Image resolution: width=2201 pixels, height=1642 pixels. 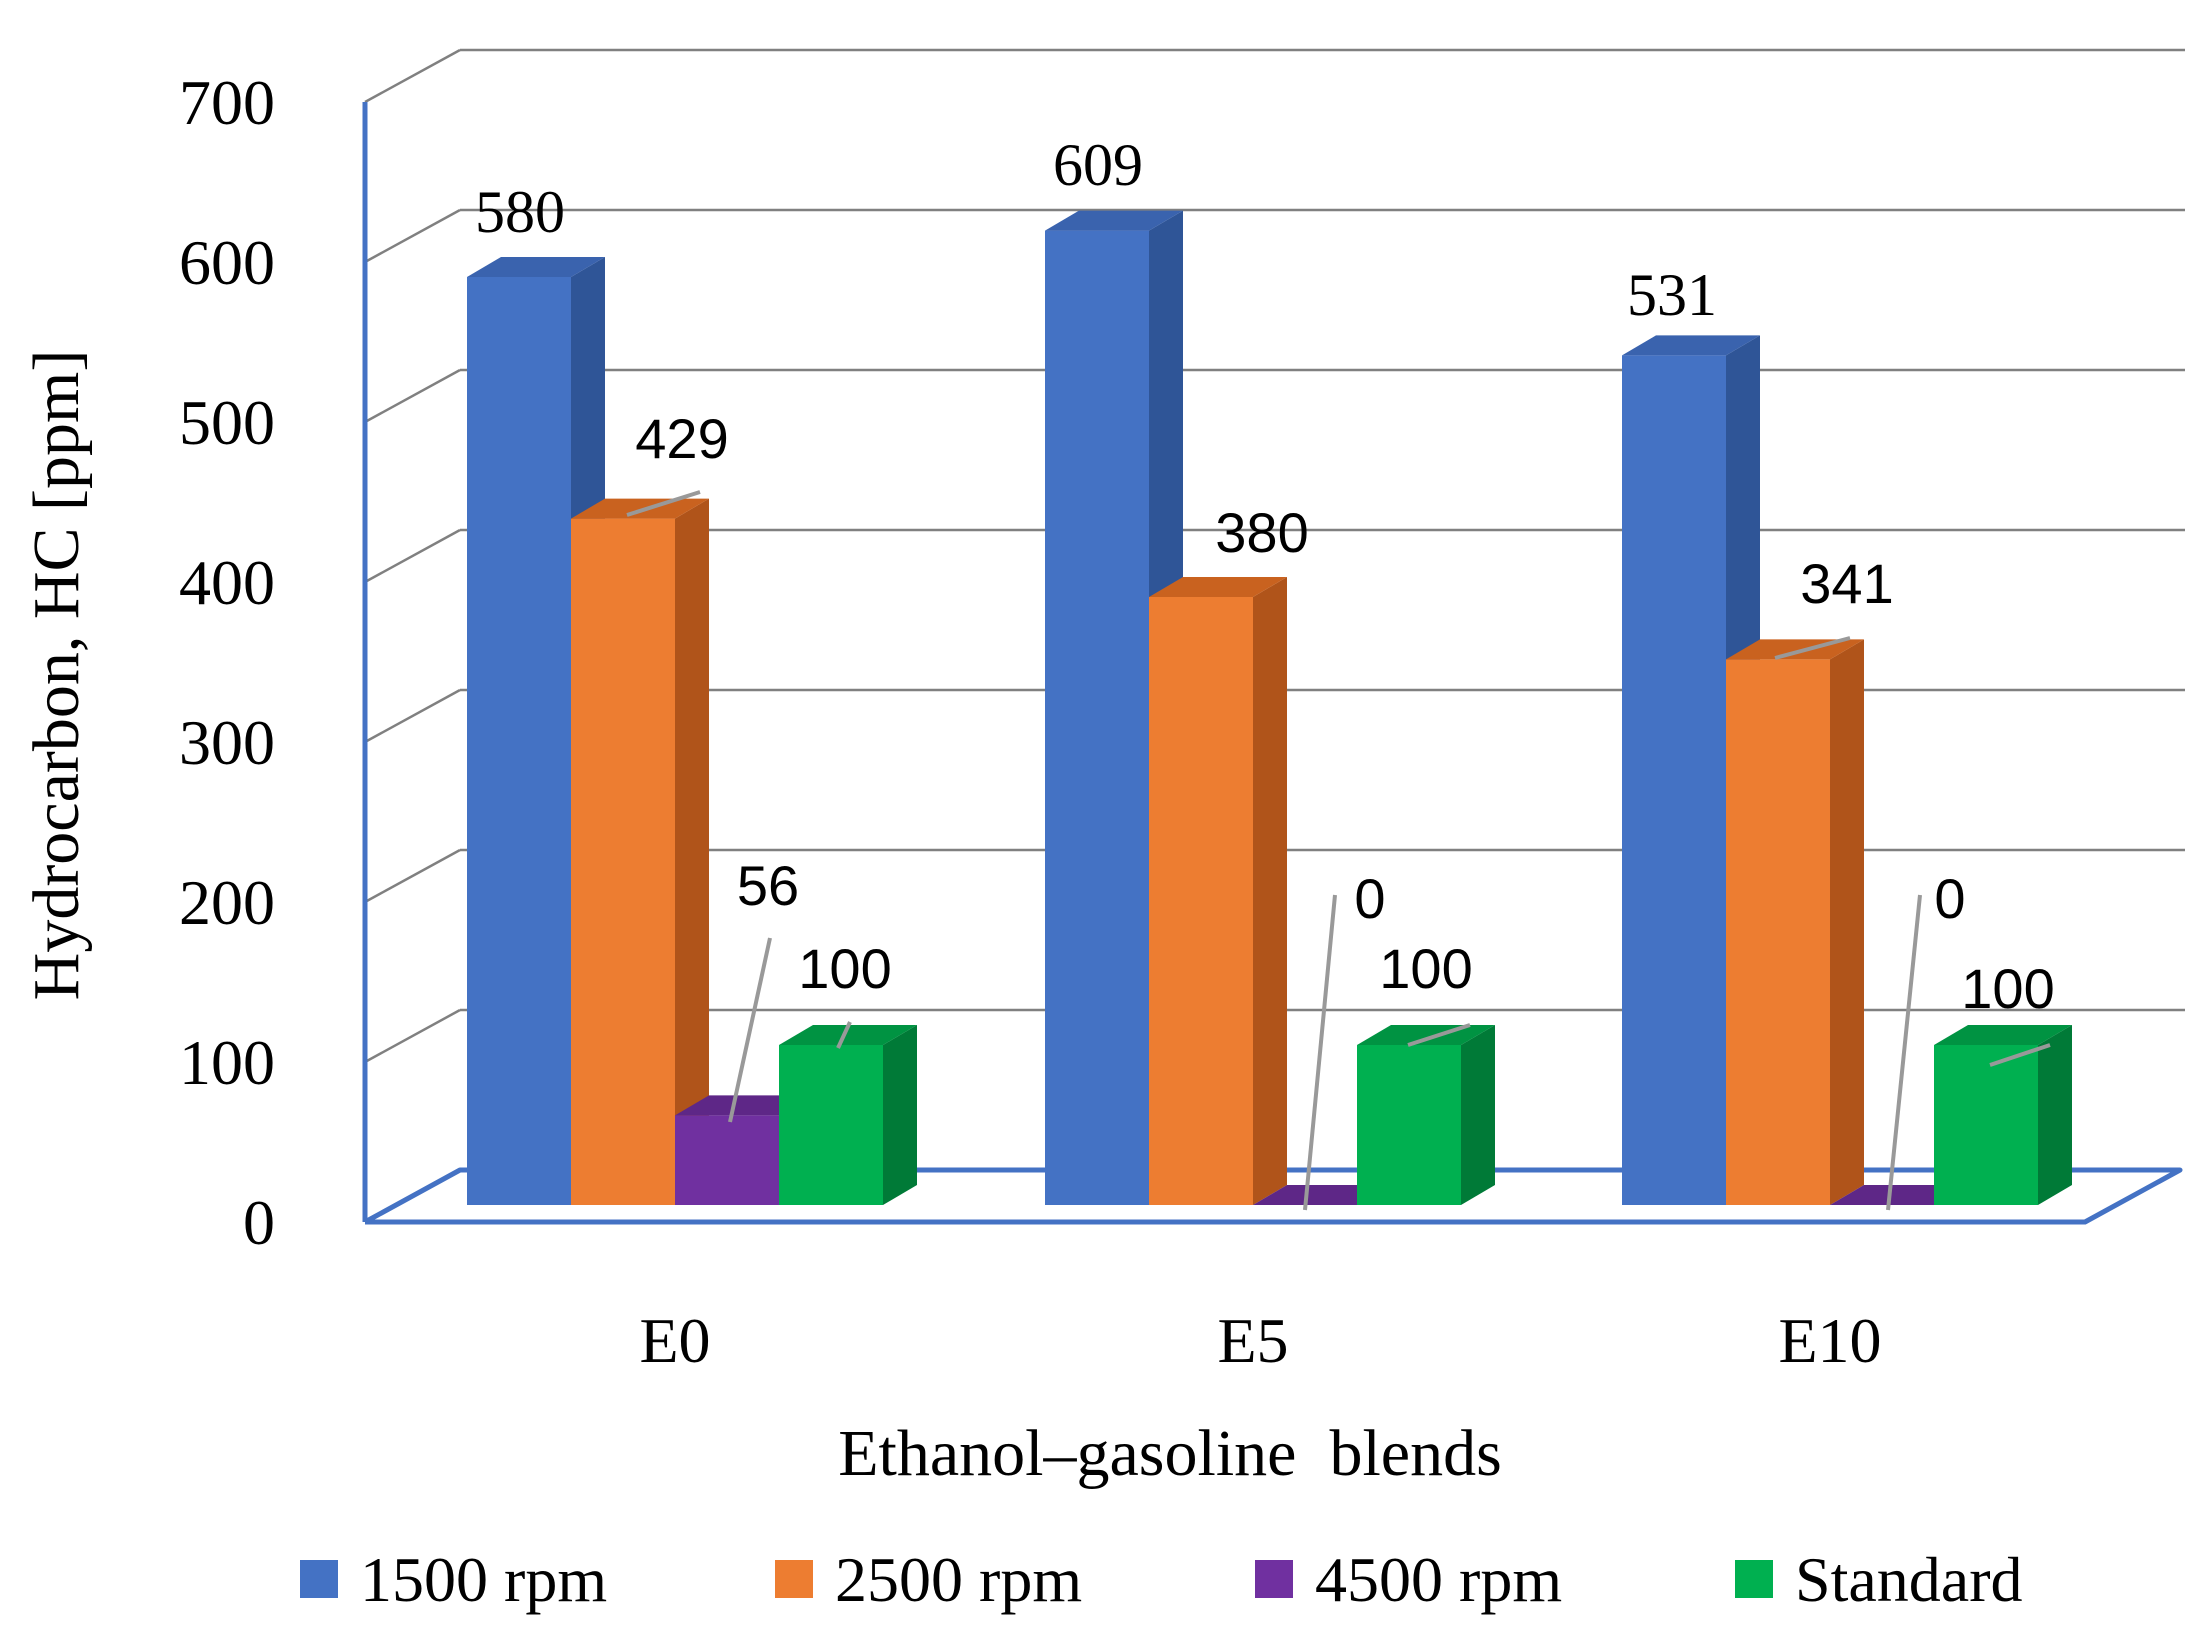 I want to click on legend-label: Standard, so click(x=1909, y=1579).